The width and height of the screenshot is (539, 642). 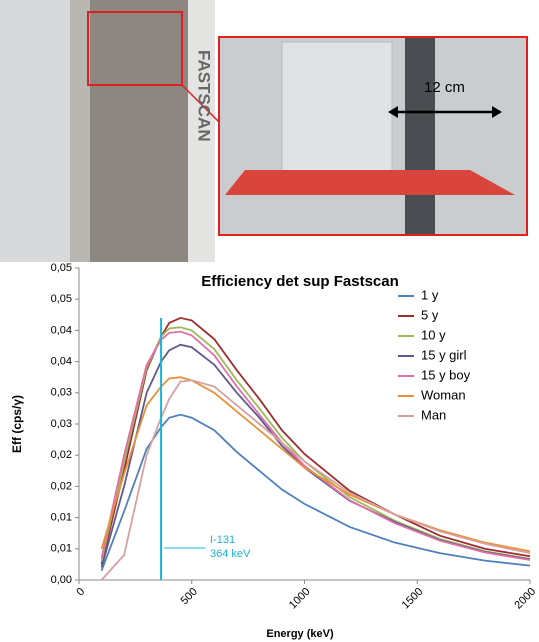 What do you see at coordinates (430, 314) in the screenshot?
I see `legend-label: 5 y` at bounding box center [430, 314].